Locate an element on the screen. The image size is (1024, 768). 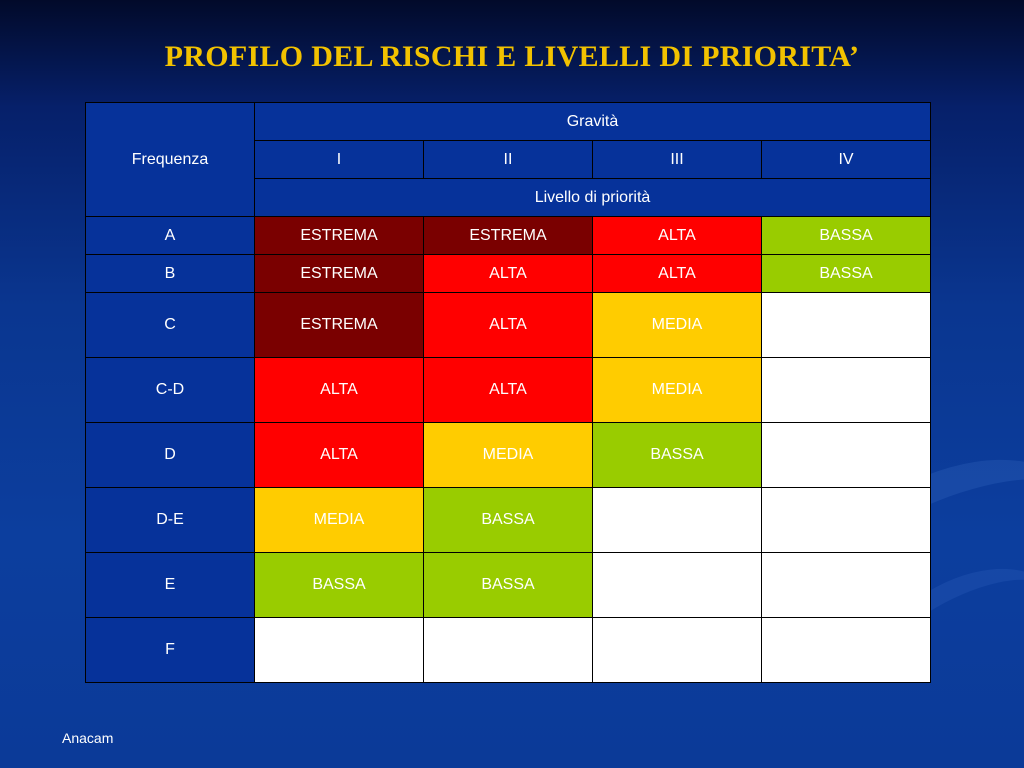
frequency-label: F is located at coordinates (170, 650).